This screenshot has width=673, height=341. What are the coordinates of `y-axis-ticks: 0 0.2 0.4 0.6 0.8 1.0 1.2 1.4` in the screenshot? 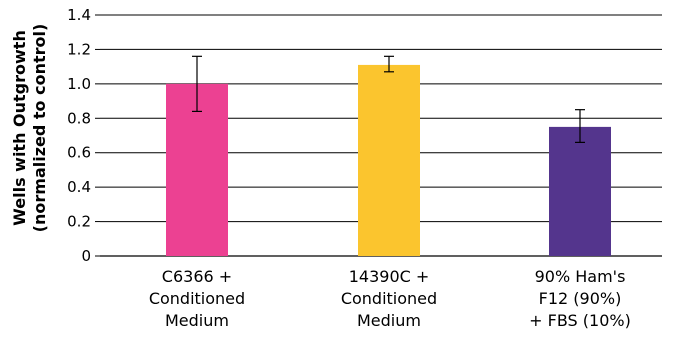 It's located at (83, 135).